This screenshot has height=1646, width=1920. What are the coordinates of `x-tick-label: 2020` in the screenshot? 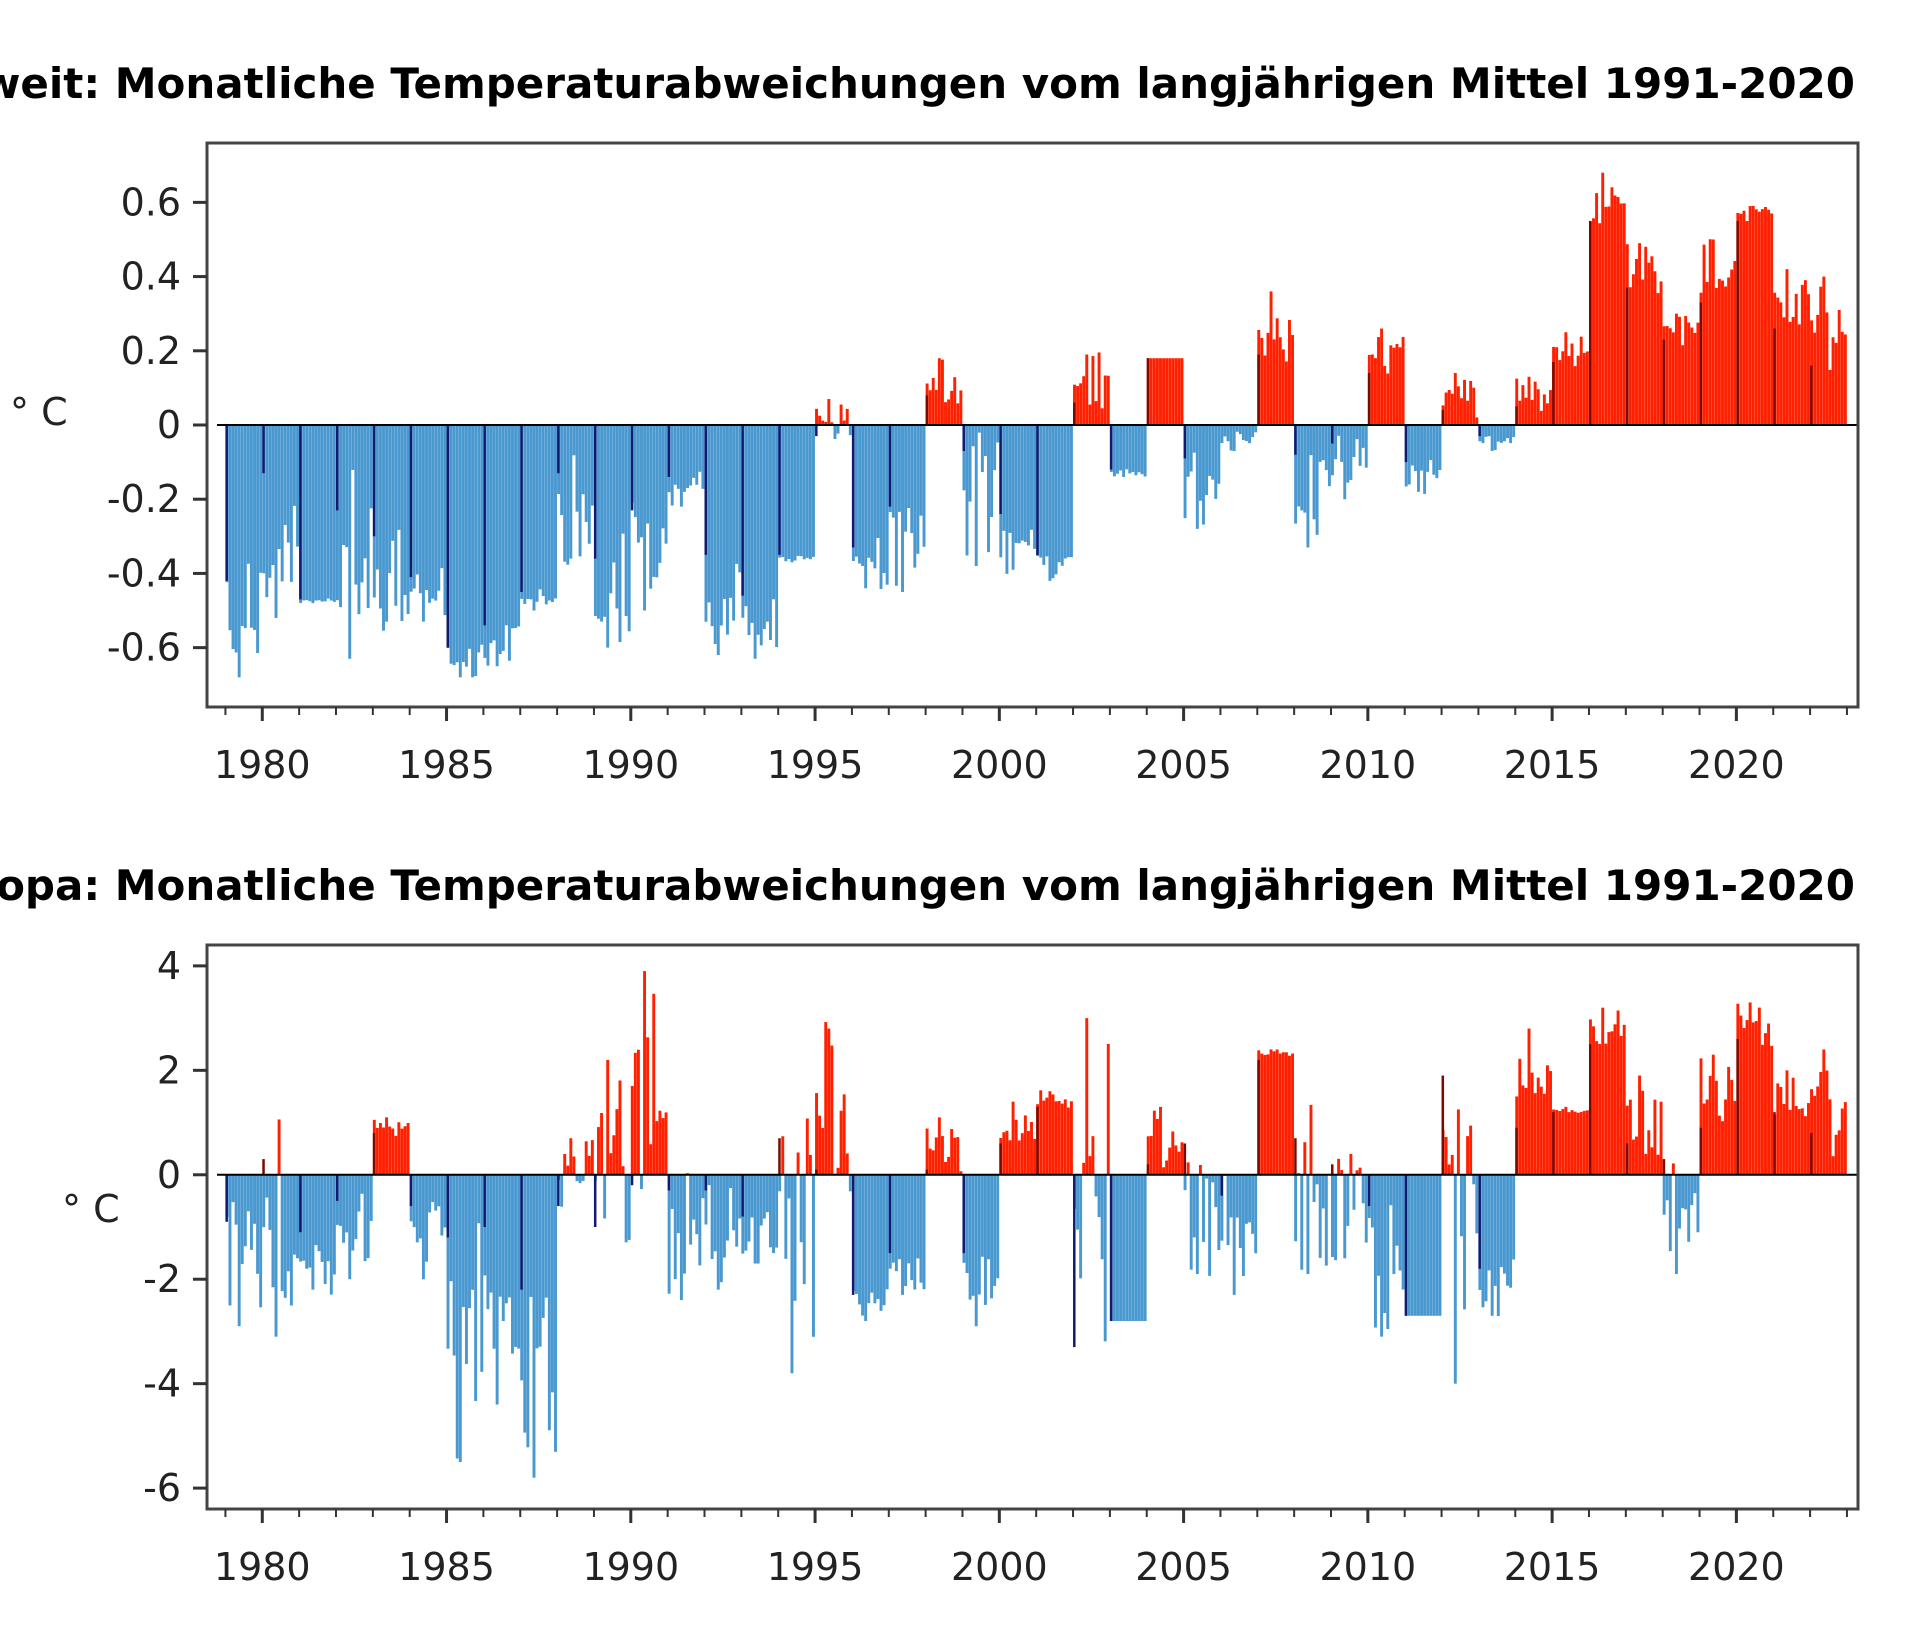 It's located at (1736, 1567).